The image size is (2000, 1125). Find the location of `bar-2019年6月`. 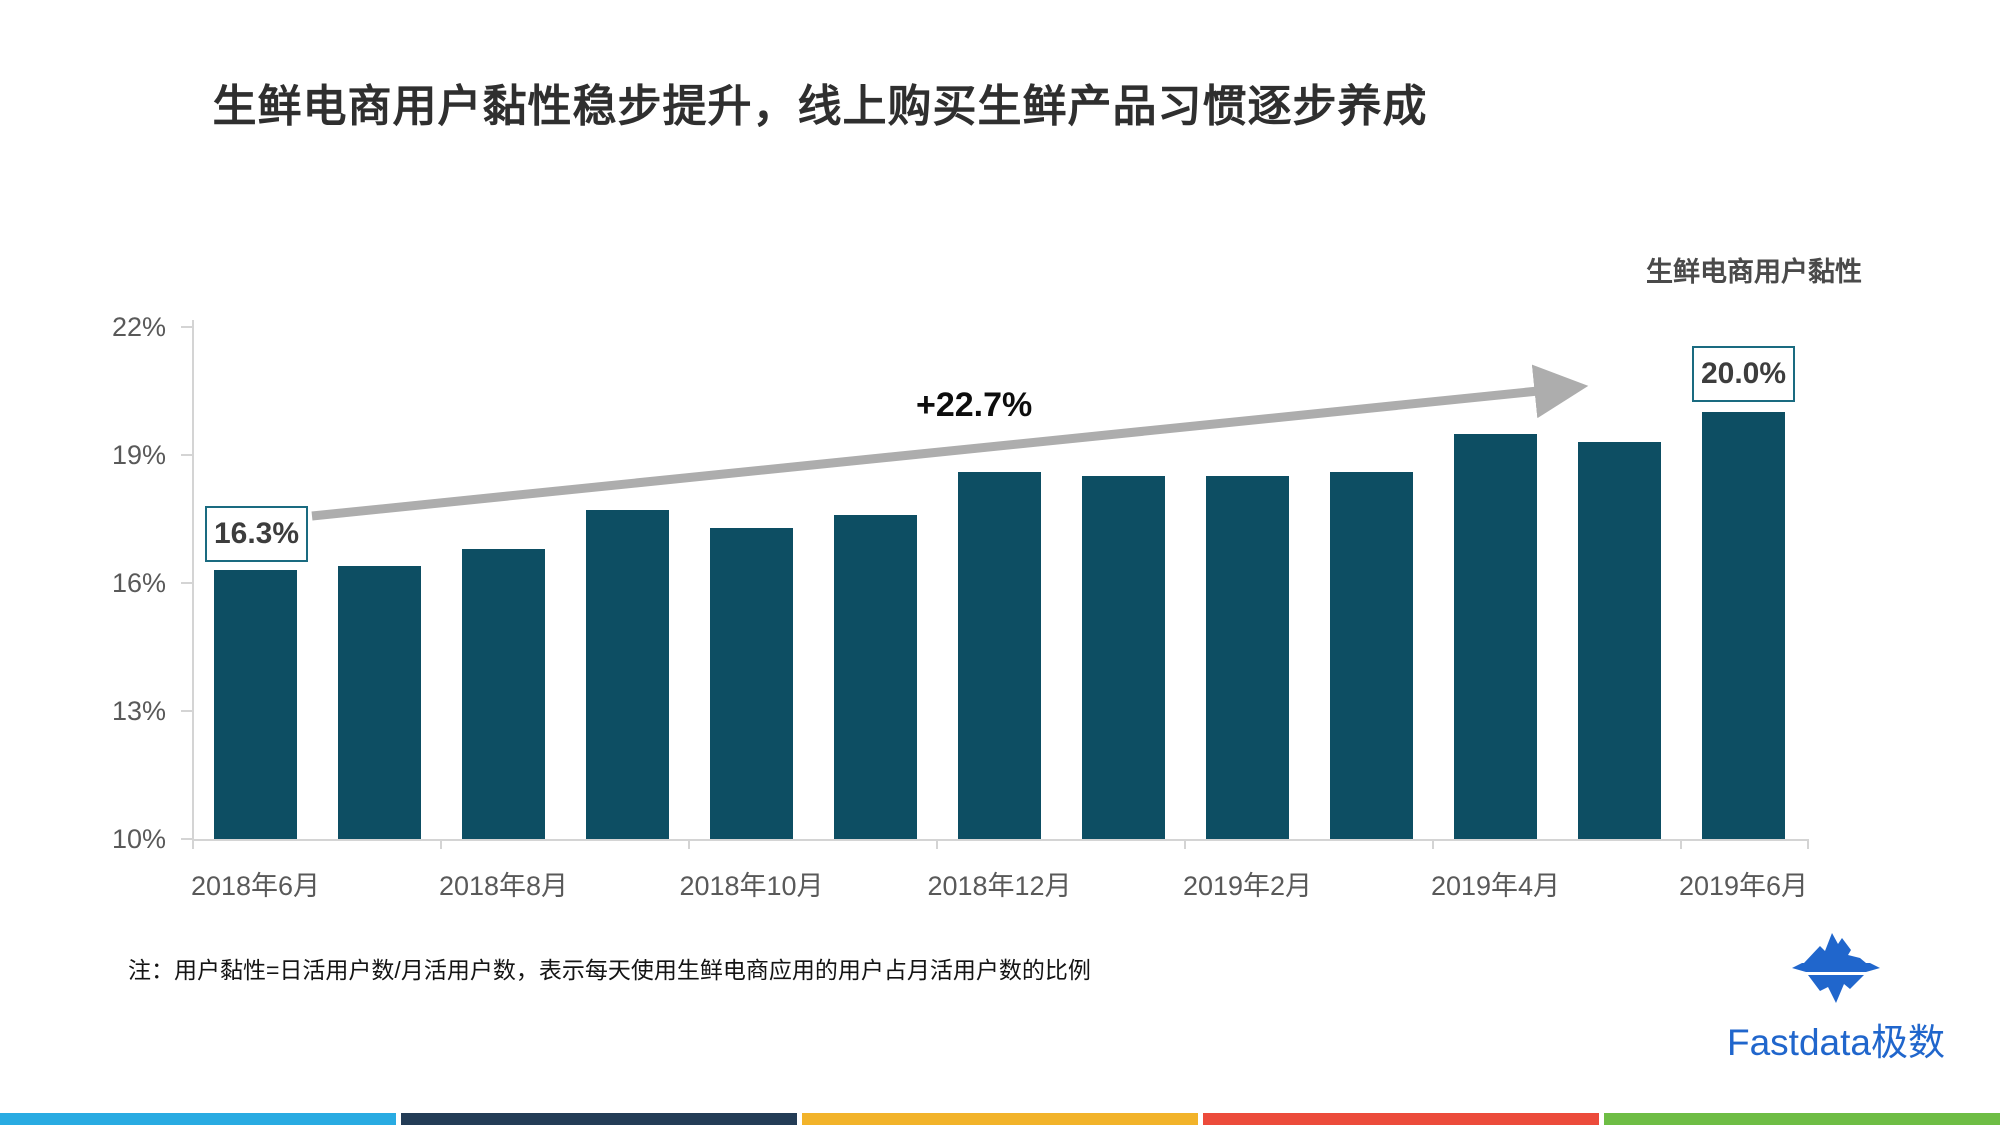

bar-2019年6月 is located at coordinates (1743, 625).